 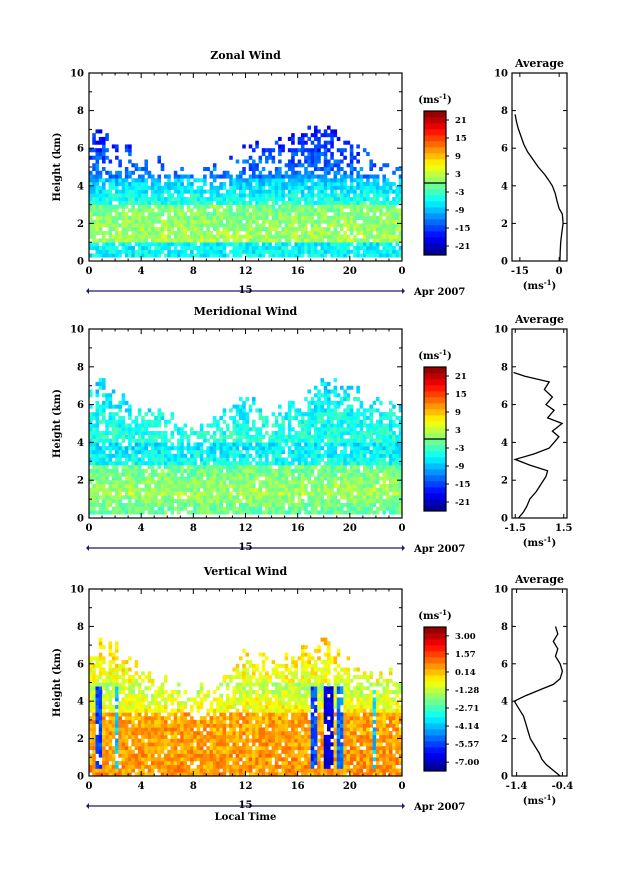 I want to click on y-tick-label: 4, so click(x=80, y=443).